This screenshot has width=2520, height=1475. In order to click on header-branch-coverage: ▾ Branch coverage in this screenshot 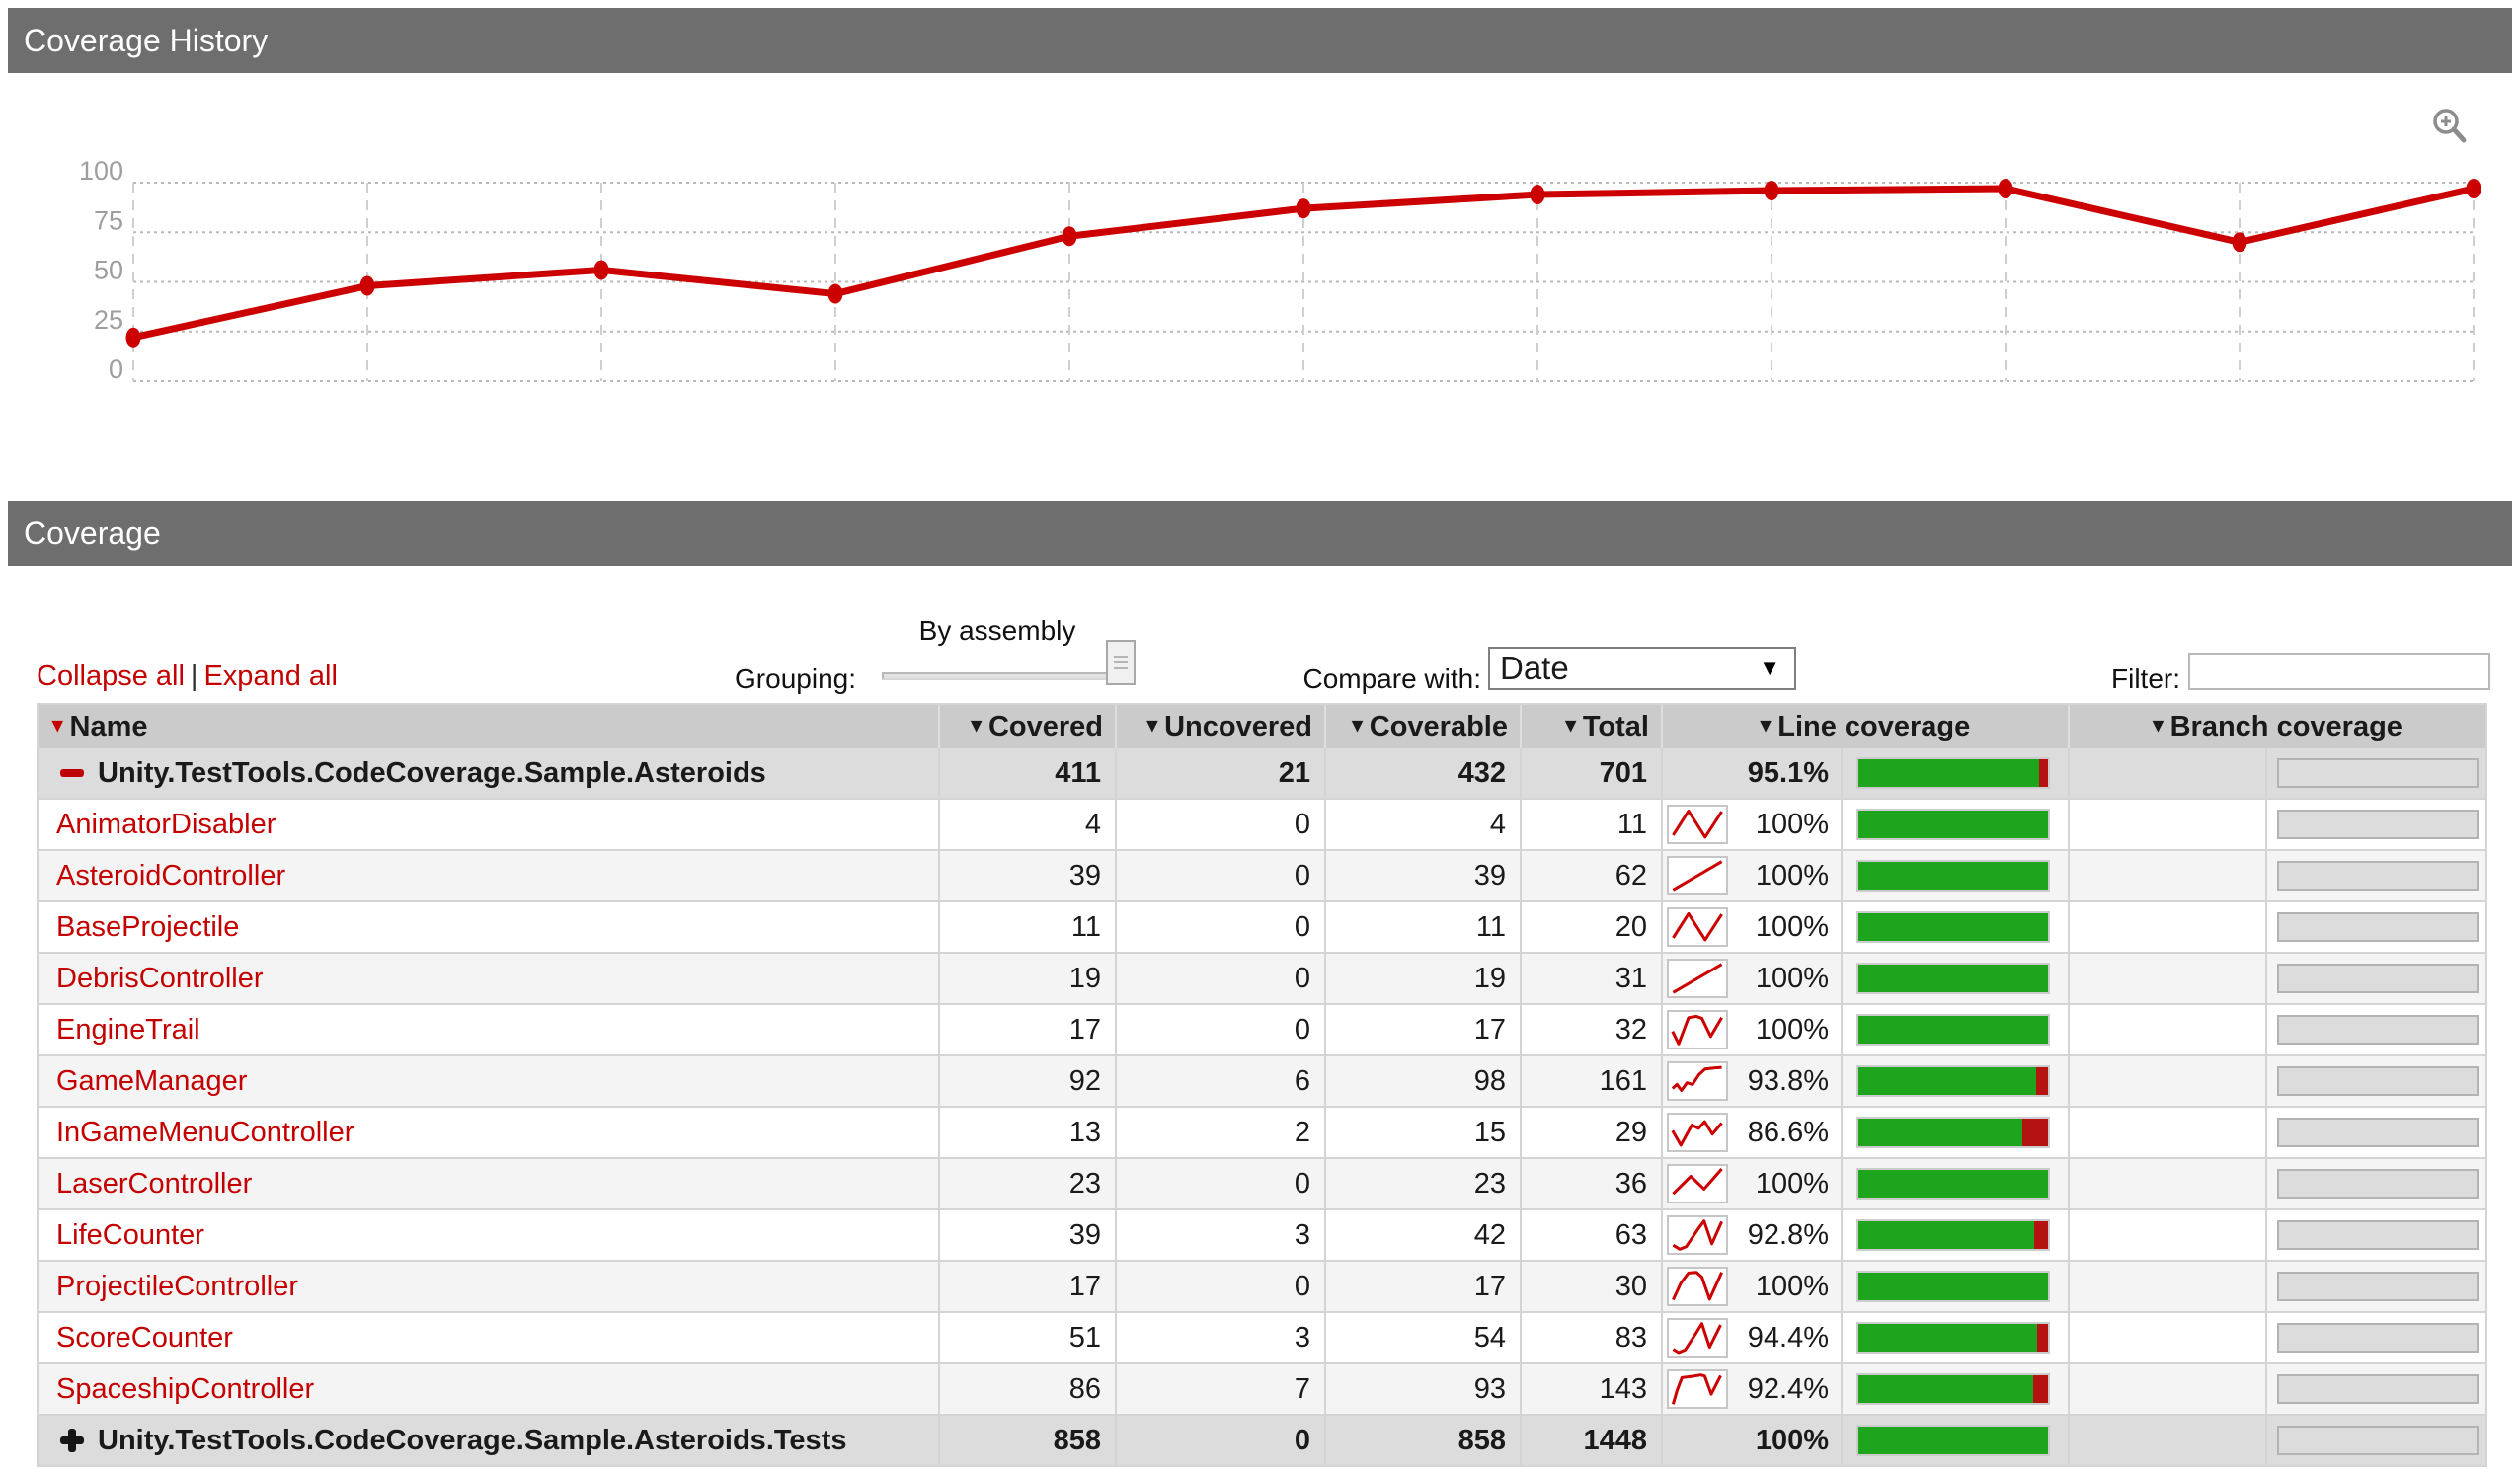, I will do `click(2276, 726)`.